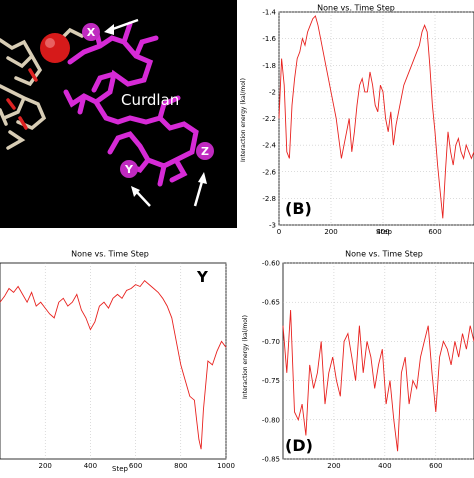 The image size is (474, 478). Describe the element at coordinates (269, 39) in the screenshot. I see `chart-b-ytick-label: -1.6` at that location.